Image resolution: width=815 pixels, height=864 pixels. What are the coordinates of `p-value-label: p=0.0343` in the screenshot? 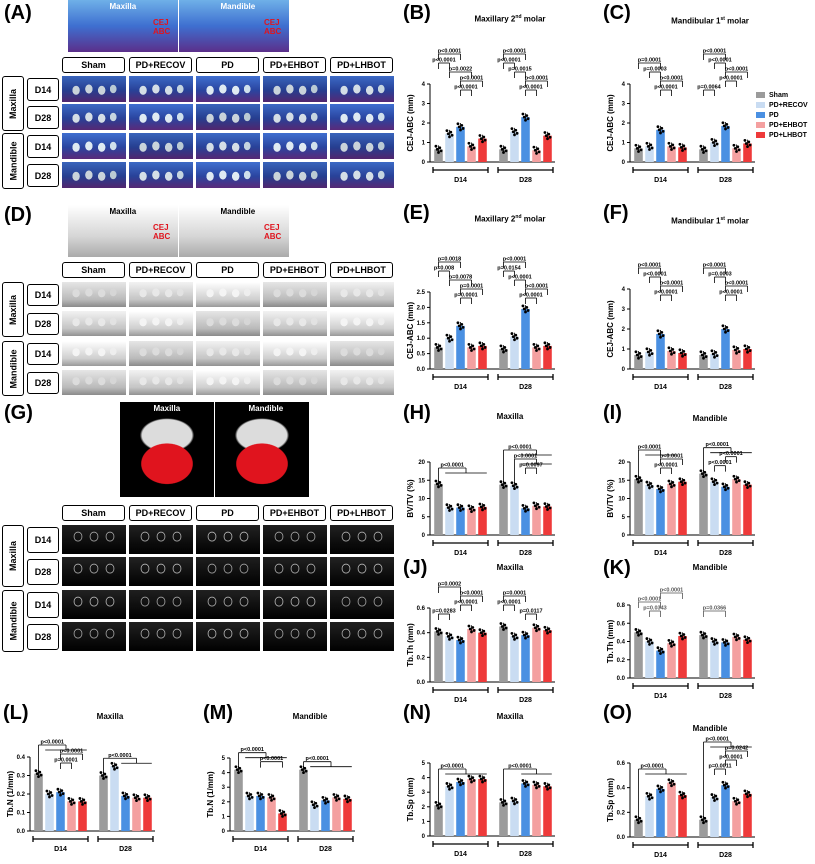 It's located at (654, 609).